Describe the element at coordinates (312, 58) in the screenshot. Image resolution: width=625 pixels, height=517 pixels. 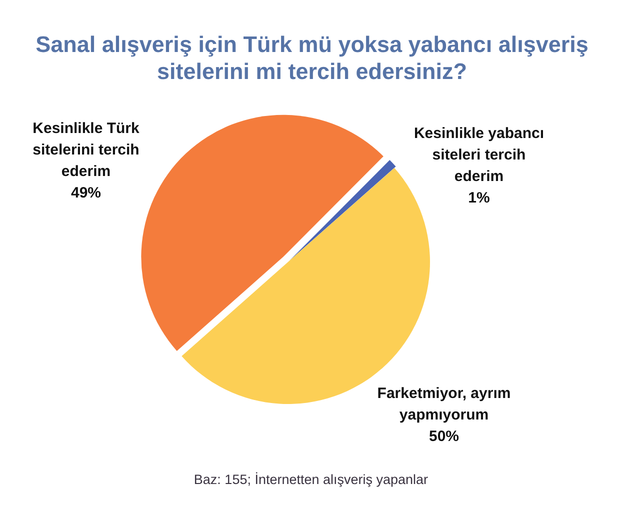
I see `chart-title: Sanal alışveriş için Türk mü yoksa yabancı alışveriş sitelerini mi tercih edersiniz?` at that location.